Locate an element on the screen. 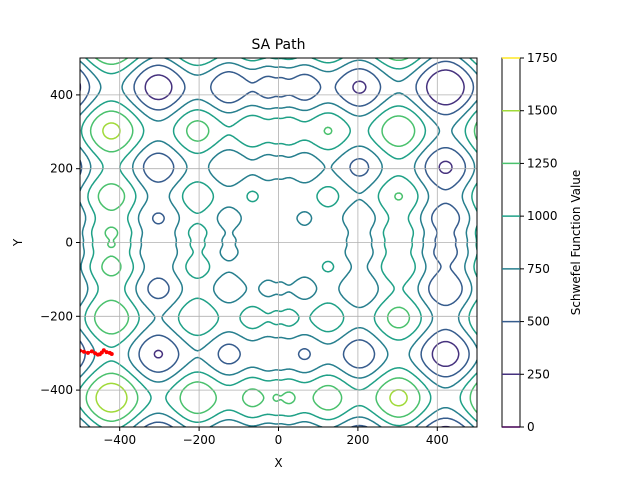 This screenshot has height=480, width=640. x-tick-label: 400 is located at coordinates (437, 440).